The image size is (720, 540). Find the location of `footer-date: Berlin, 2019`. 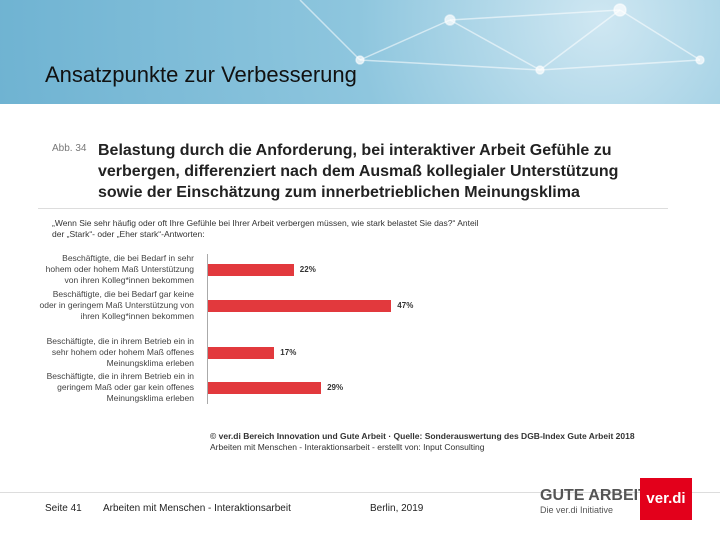

footer-date: Berlin, 2019 is located at coordinates (397, 508).